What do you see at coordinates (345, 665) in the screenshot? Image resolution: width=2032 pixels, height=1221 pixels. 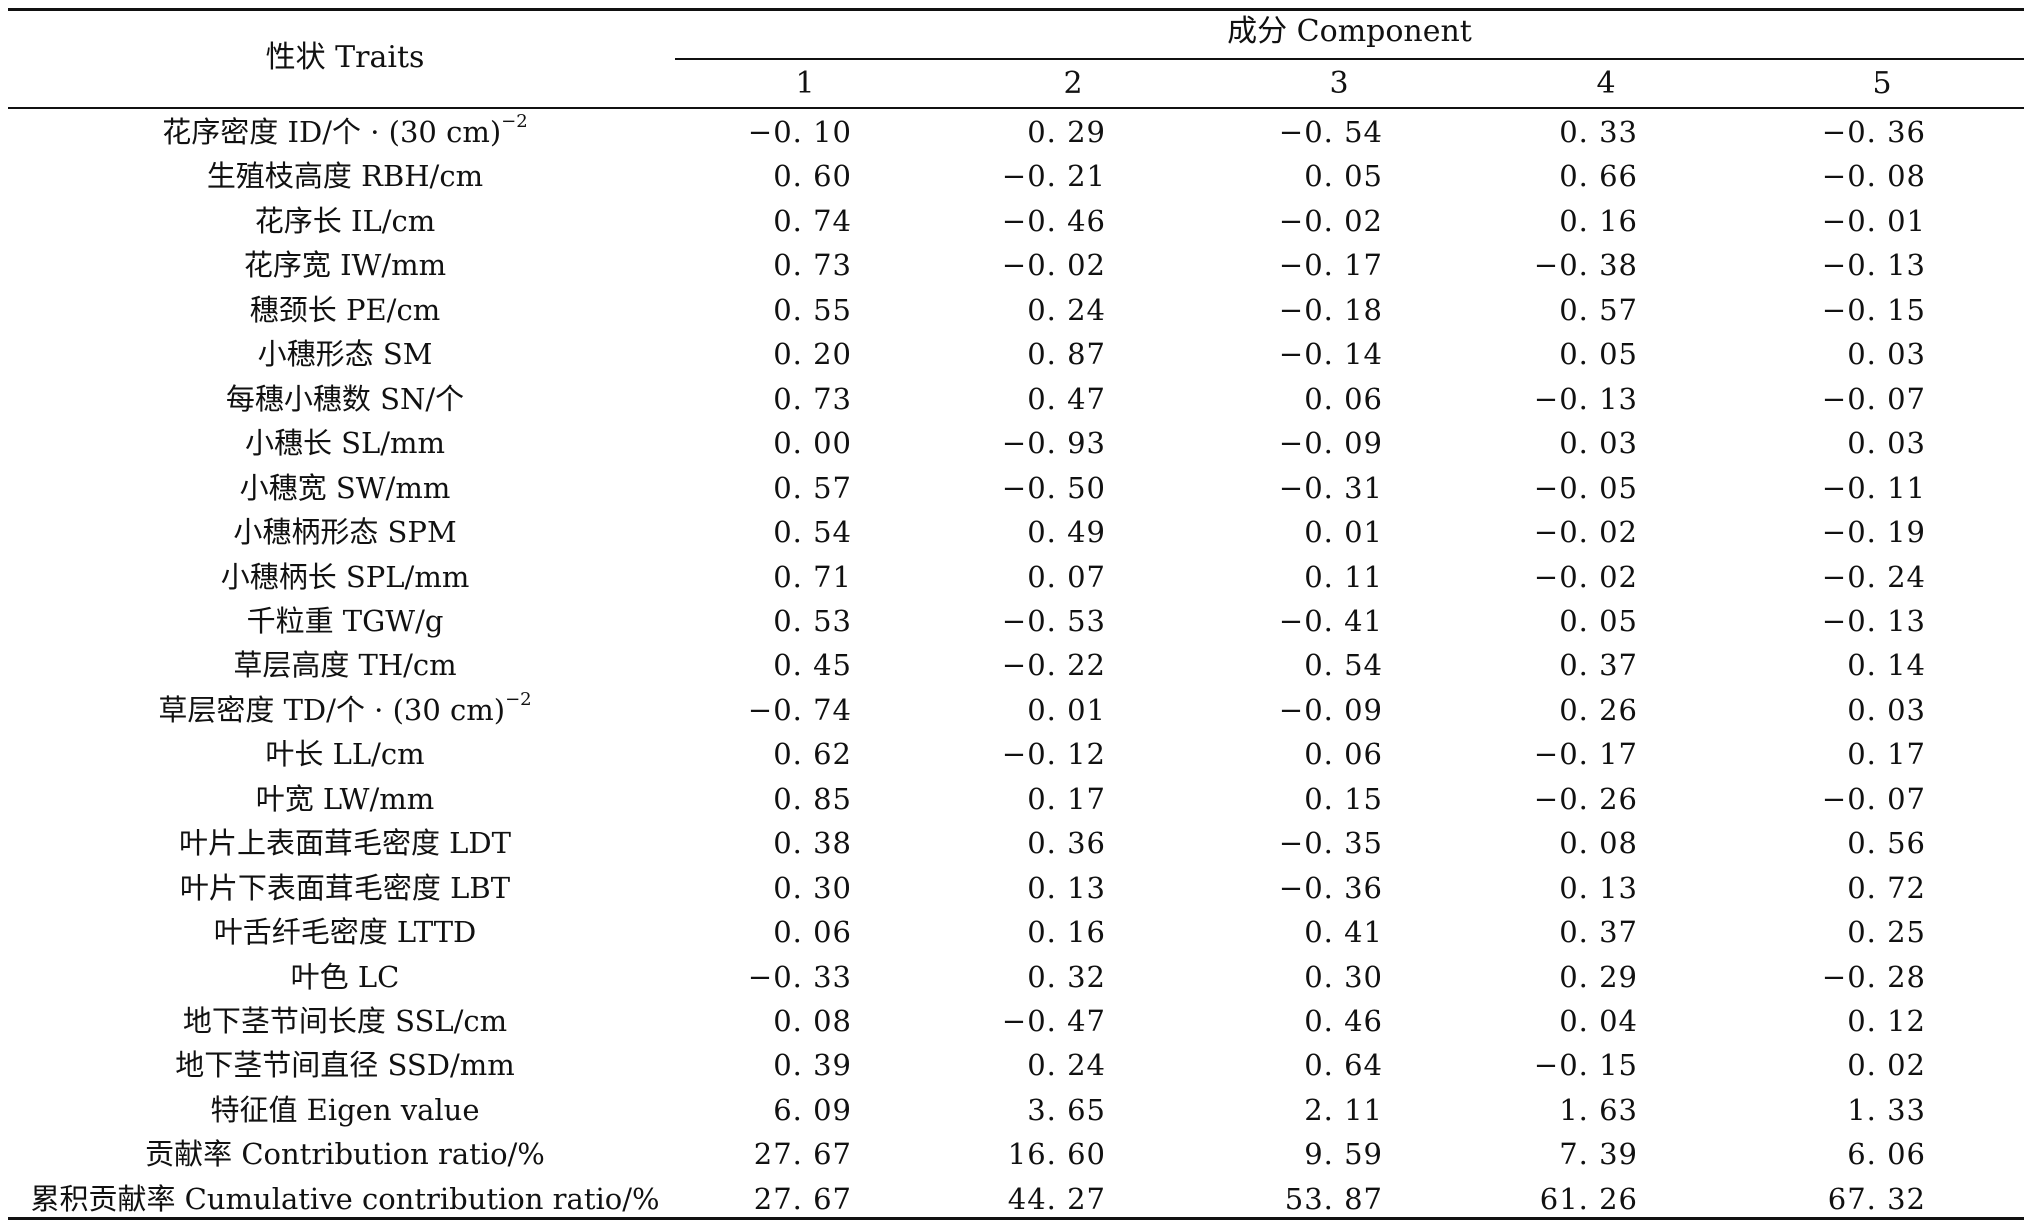 I see `trait-label: 草层高度 TH/cm` at bounding box center [345, 665].